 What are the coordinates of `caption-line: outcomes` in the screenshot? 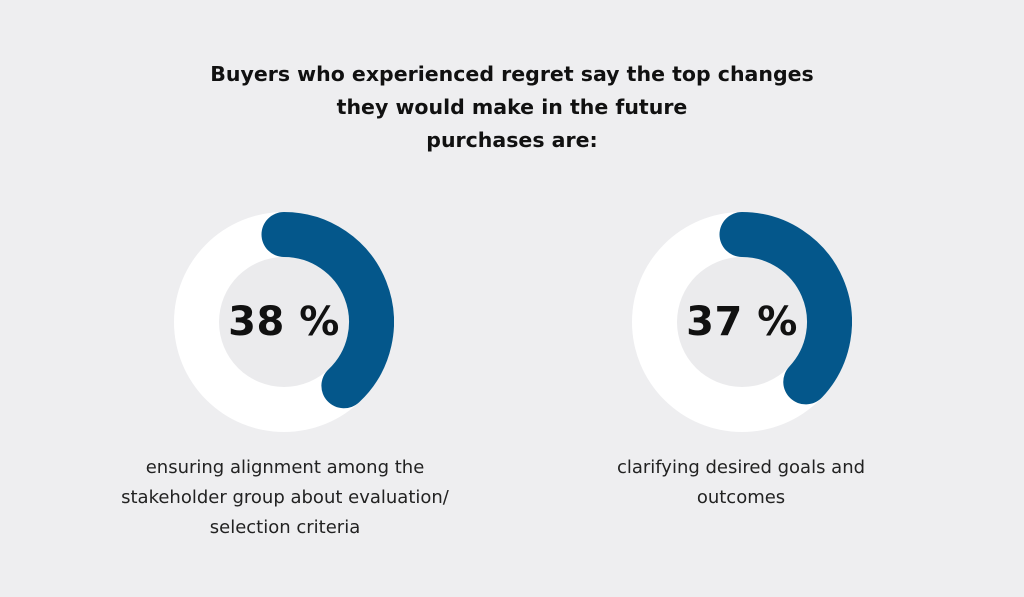 It's located at (741, 497).